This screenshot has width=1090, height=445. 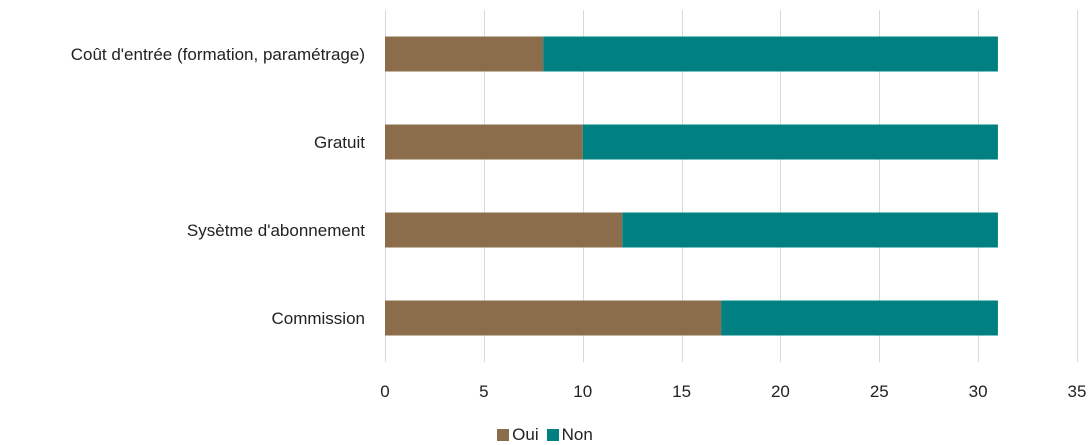 I want to click on x-tick-label-5: 5, so click(x=483, y=391).